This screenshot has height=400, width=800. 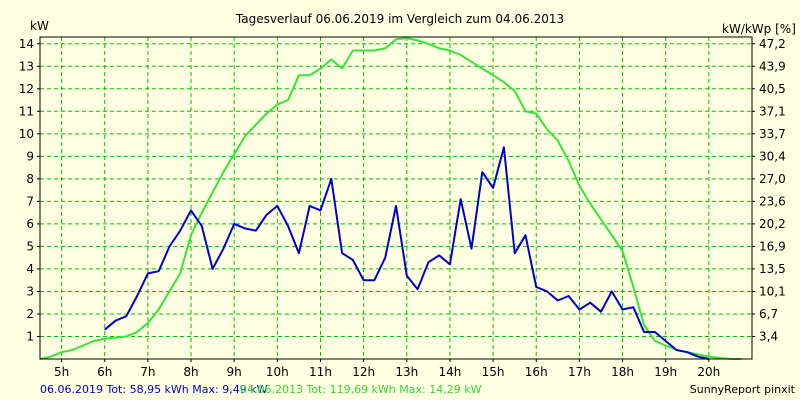 I want to click on brand-label: SunnyReport pinxit, so click(x=743, y=389).